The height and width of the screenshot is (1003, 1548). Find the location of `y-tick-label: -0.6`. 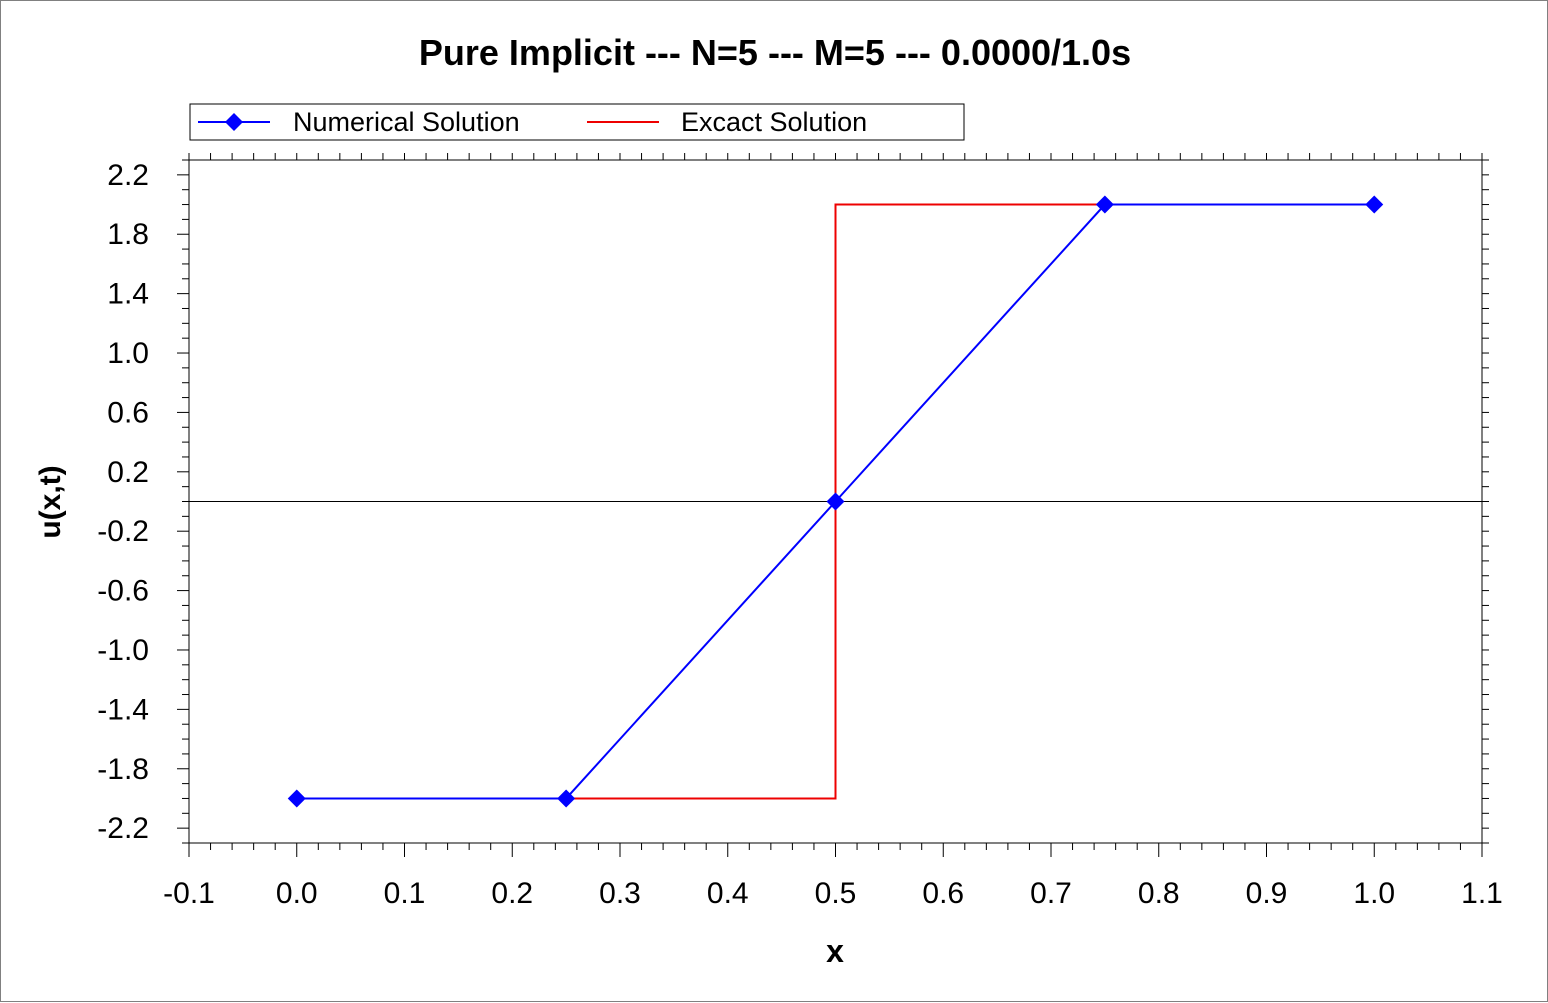

y-tick-label: -0.6 is located at coordinates (123, 591).